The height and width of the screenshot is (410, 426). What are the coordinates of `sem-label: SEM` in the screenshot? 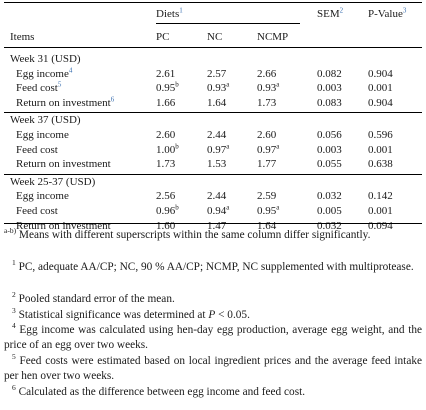 It's located at (328, 14).